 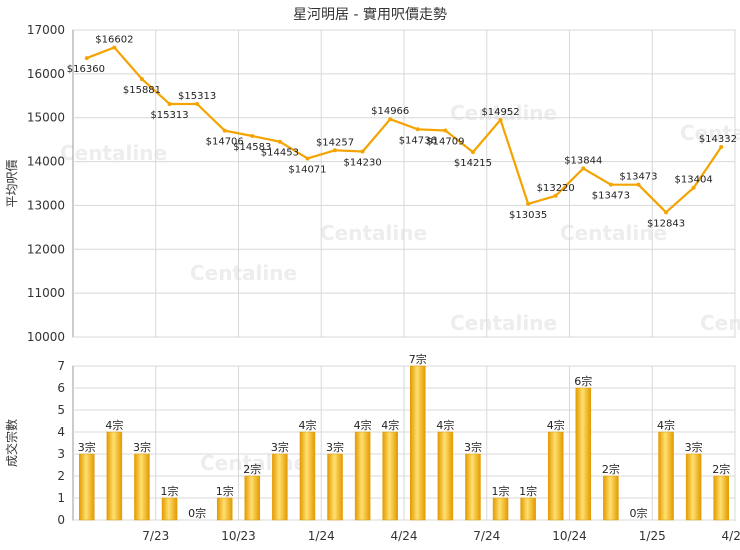 What do you see at coordinates (46, 74) in the screenshot?
I see `line-y-tick-label: 16000` at bounding box center [46, 74].